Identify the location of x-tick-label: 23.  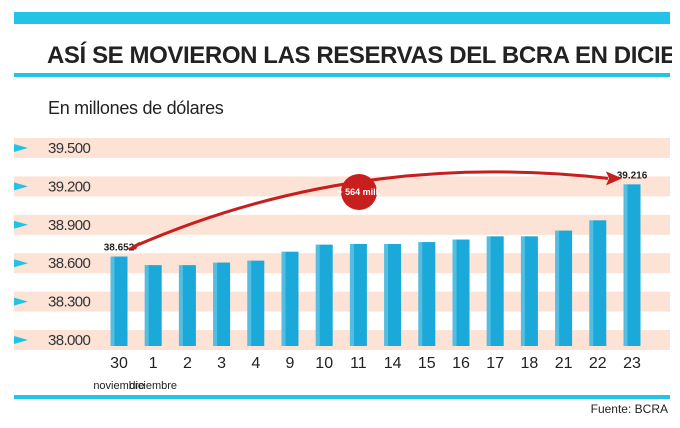
(632, 363).